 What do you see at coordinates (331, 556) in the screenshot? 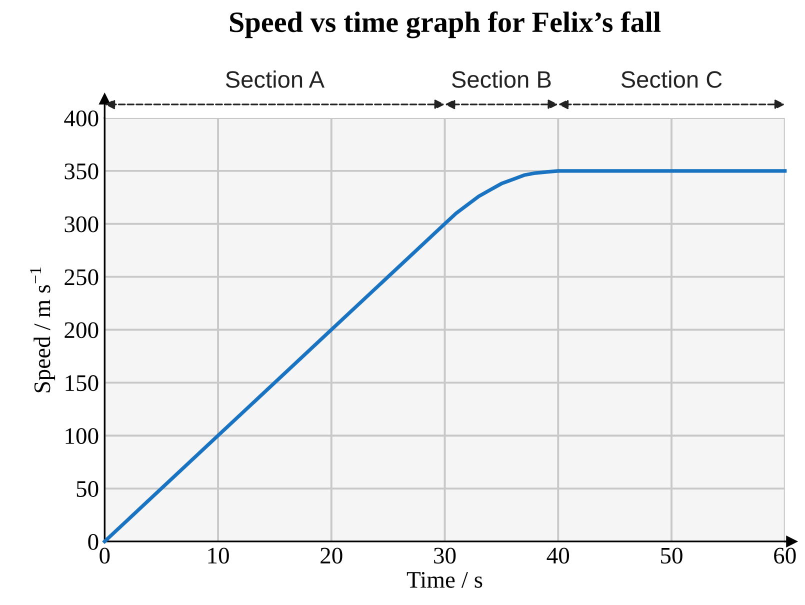
I see `x-tick-label: 20` at bounding box center [331, 556].